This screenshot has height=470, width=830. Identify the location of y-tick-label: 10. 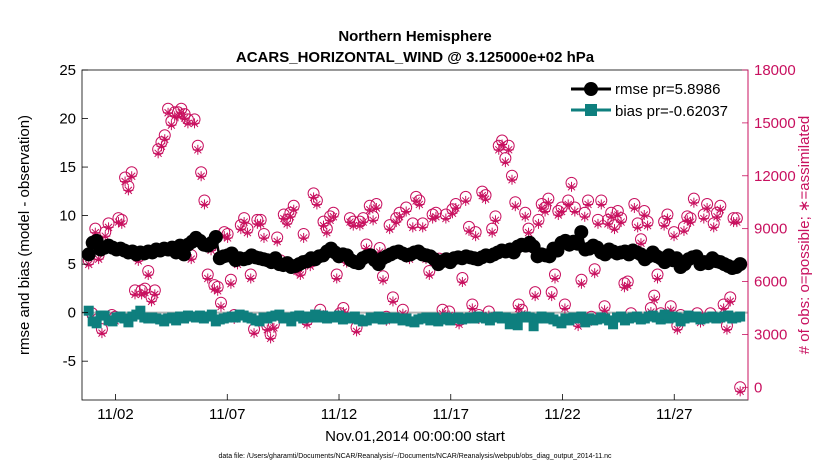
(67, 216).